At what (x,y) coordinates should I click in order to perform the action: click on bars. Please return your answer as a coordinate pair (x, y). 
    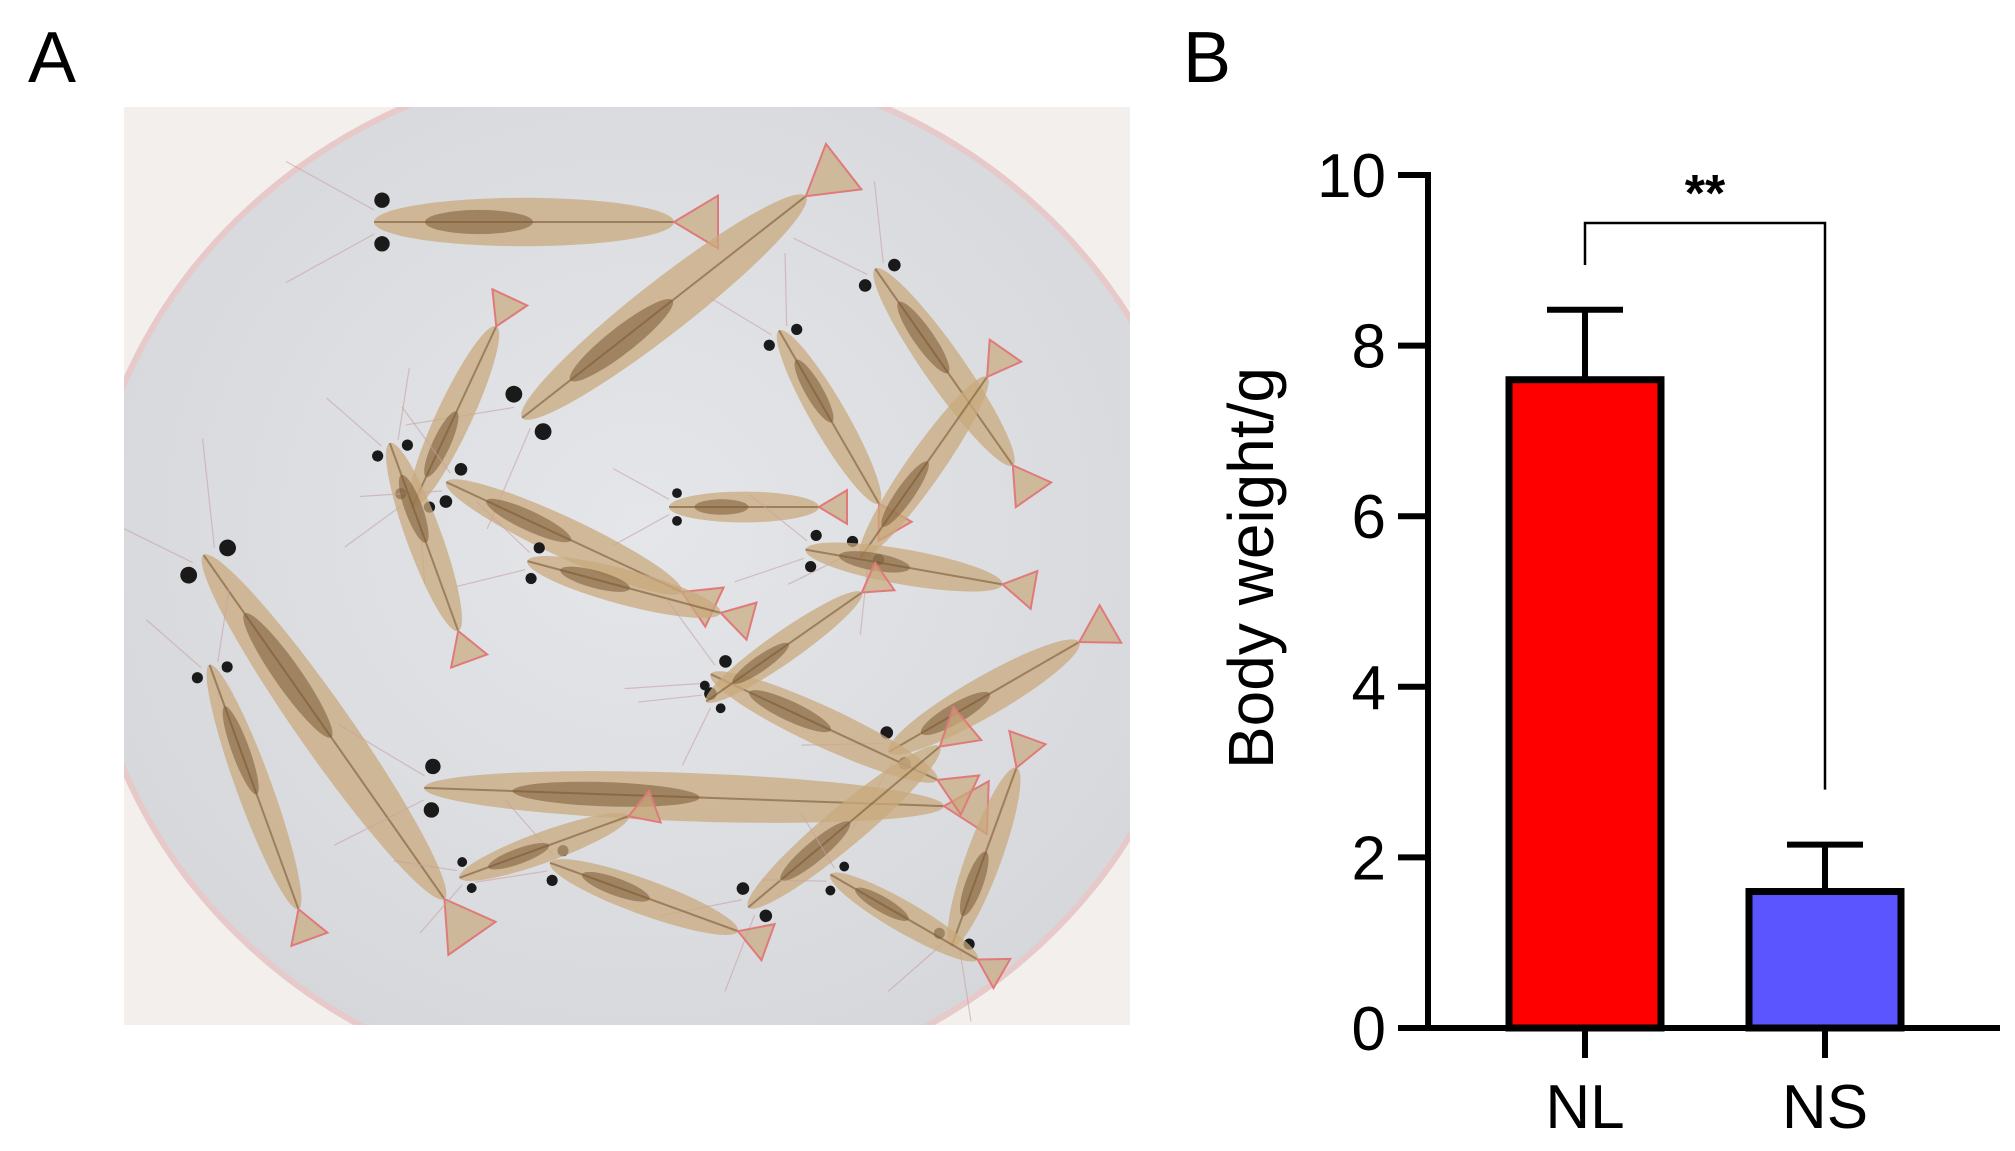
    Looking at the image, I should click on (1705, 669).